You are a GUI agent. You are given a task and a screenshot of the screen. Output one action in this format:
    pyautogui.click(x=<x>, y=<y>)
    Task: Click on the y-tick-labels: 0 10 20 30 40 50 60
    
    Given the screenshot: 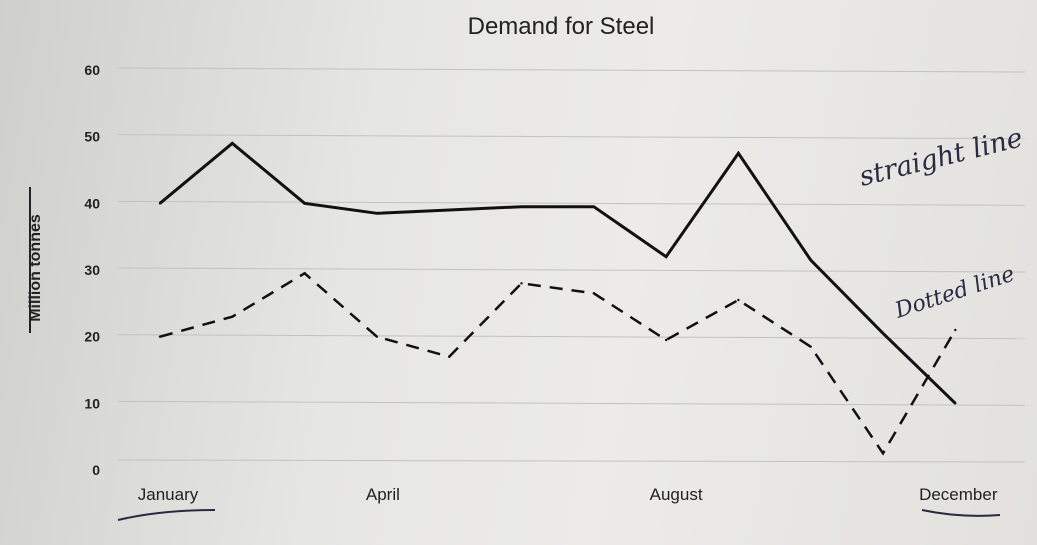 What is the action you would take?
    pyautogui.click(x=92, y=270)
    